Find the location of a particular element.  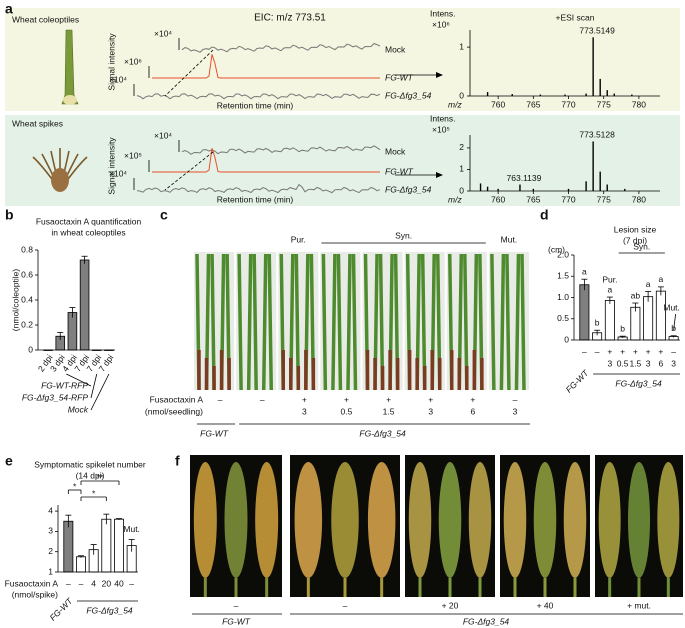

tissue-label: Wheat spikes is located at coordinates (37, 123).